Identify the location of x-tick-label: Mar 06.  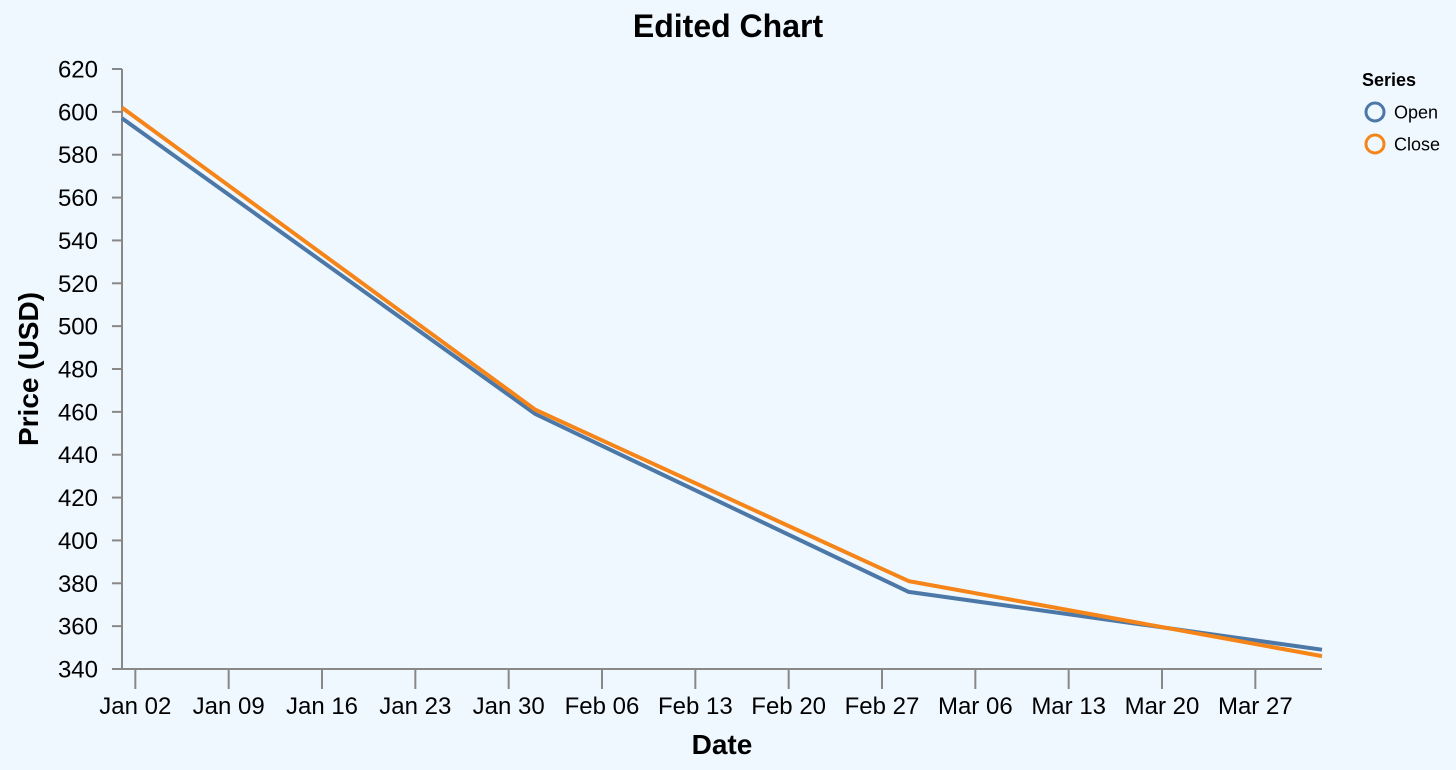
(975, 706).